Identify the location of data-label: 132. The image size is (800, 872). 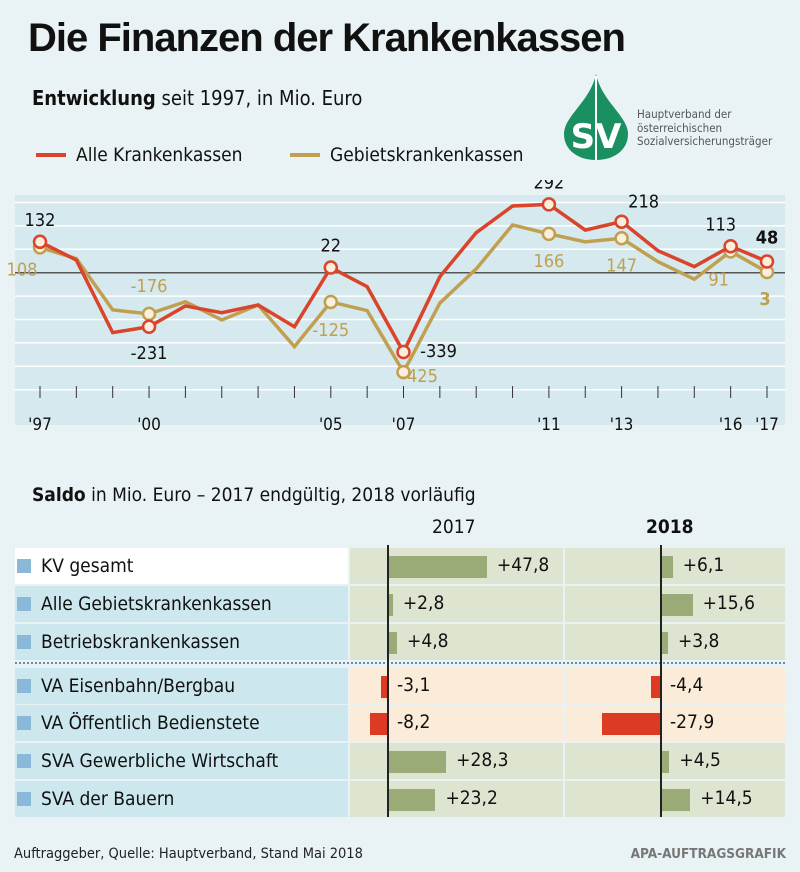
(40, 220).